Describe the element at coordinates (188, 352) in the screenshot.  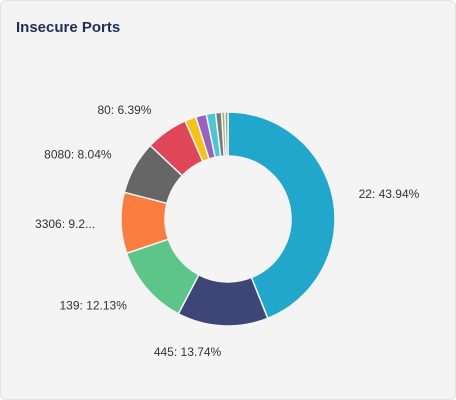
I see `slice-label-445: 445: 13.74%` at that location.